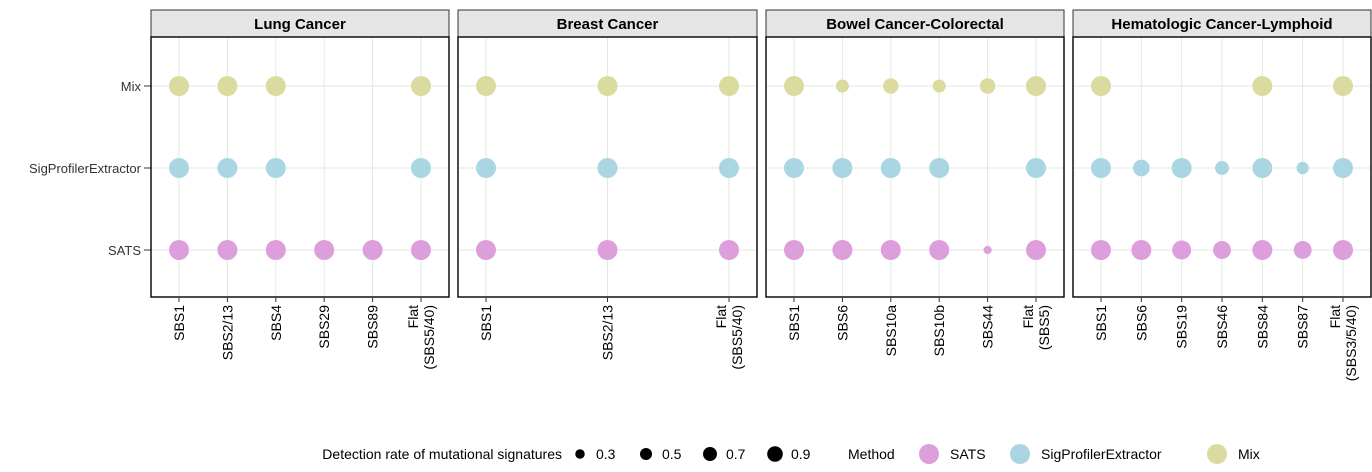  What do you see at coordinates (1222, 327) in the screenshot?
I see `x-tick-label: SBS46` at bounding box center [1222, 327].